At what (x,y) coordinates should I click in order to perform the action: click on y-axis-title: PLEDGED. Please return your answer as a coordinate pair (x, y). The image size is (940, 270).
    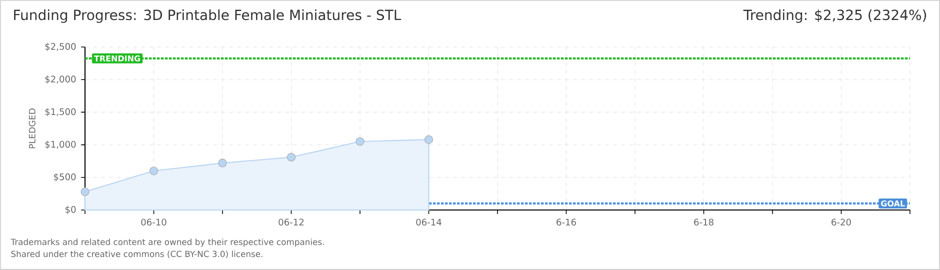
    Looking at the image, I should click on (32, 128).